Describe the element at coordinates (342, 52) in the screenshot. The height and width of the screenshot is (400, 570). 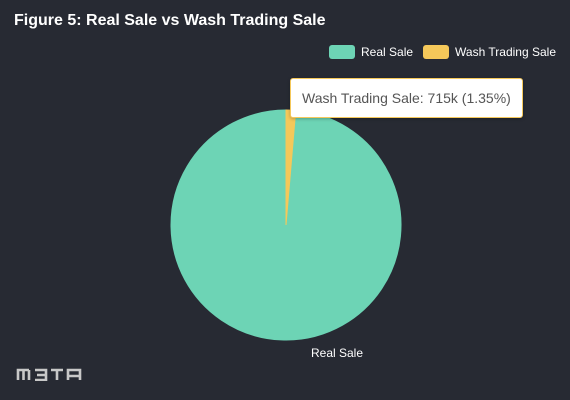
I see `legend-swatch-real-sale` at that location.